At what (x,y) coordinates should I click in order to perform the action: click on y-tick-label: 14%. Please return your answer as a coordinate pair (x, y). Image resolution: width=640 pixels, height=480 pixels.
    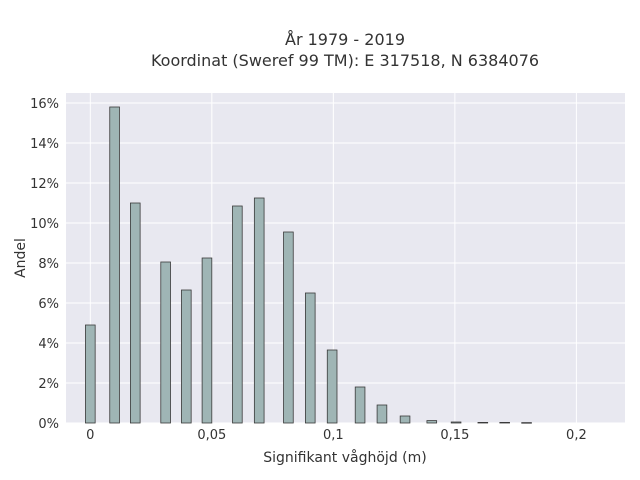
    Looking at the image, I should click on (44, 144).